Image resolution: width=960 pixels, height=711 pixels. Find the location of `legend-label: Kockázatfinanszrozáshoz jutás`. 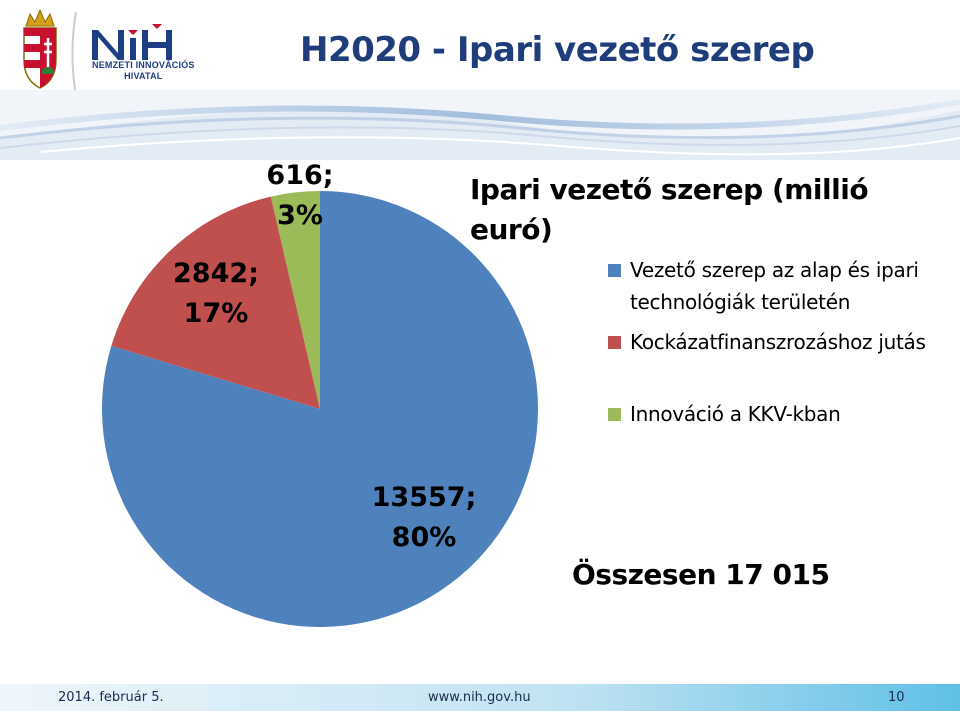

legend-label: Kockázatfinanszrozáshoz jutás is located at coordinates (778, 342).